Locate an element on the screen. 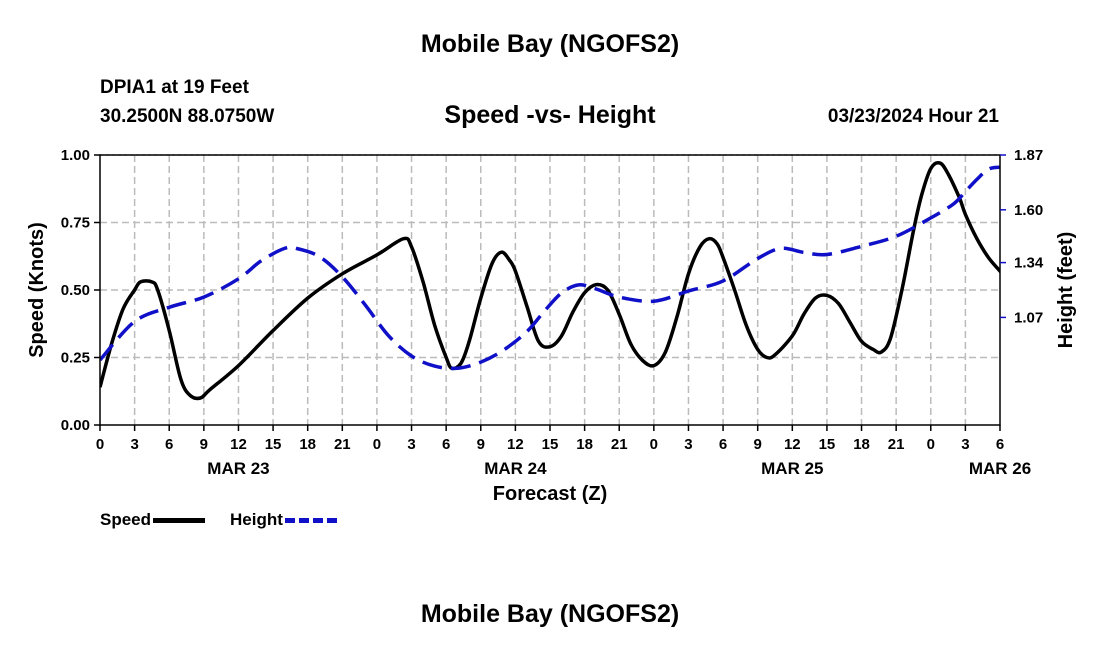 This screenshot has width=1100, height=650. legend-speed: Speed is located at coordinates (153, 520).